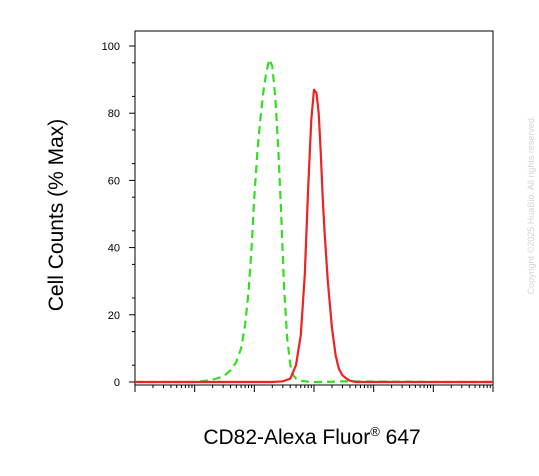  Describe the element at coordinates (286, 437) in the screenshot. I see `x-axis-title-main: CD82-Alexa Fluor` at that location.